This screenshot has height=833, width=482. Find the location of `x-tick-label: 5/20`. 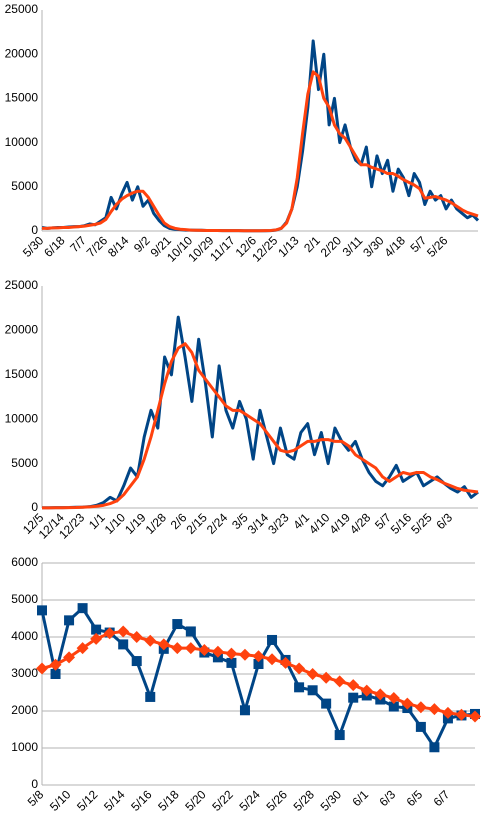

x-tick-label: 5/20 is located at coordinates (195, 800).